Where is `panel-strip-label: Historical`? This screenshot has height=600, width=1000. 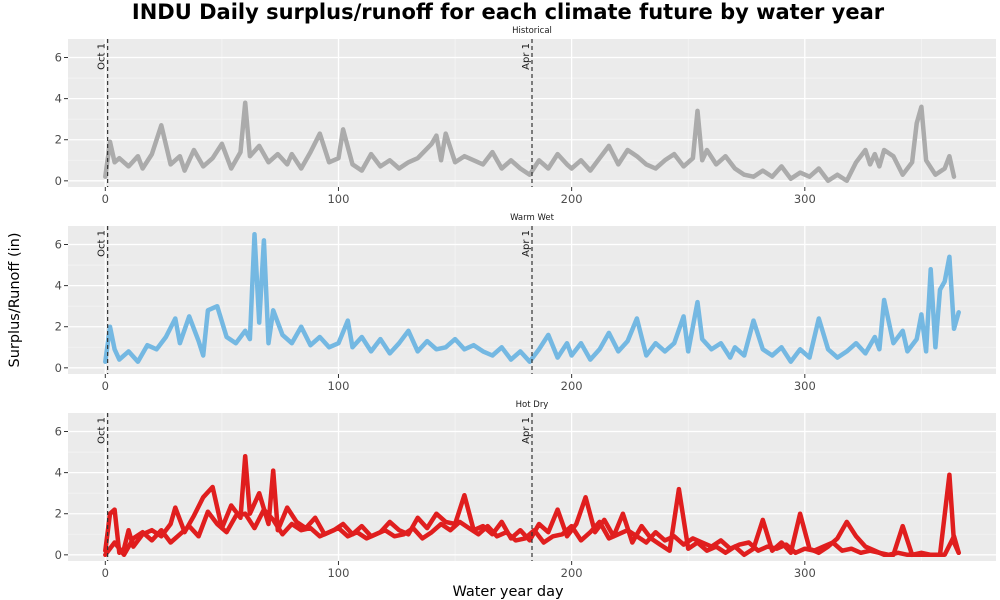 panel-strip-label: Historical is located at coordinates (532, 31).